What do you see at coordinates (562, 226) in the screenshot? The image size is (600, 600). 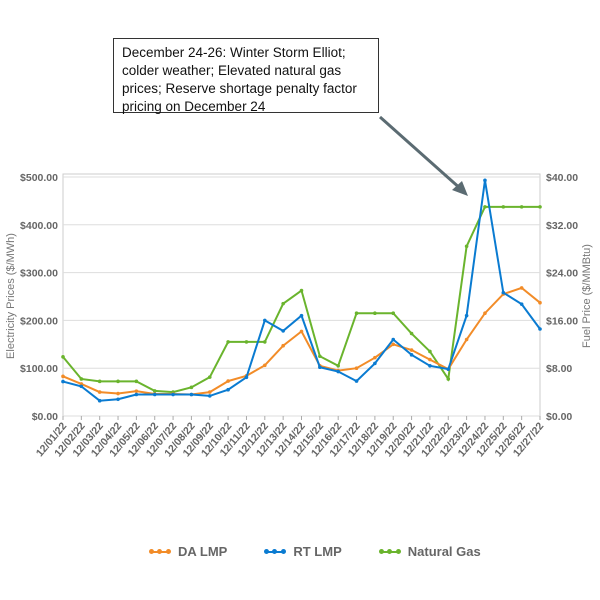 I see `y2-tick-label: $32.00` at bounding box center [562, 226].